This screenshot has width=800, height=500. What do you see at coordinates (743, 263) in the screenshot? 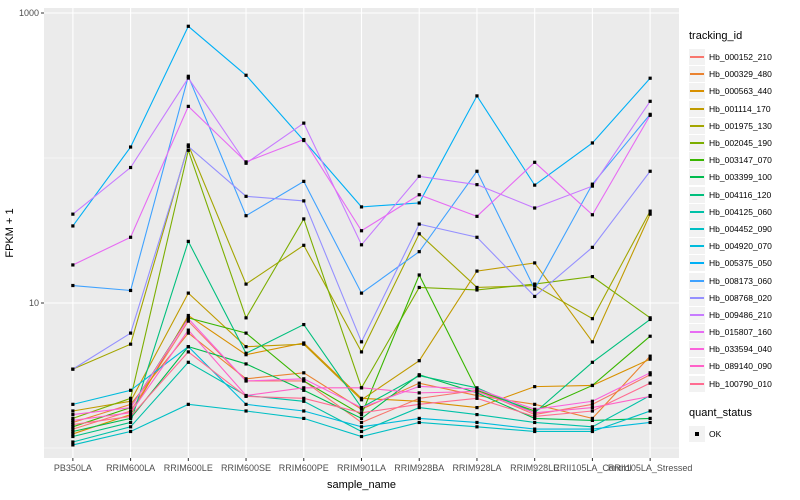
I see `legend-item: Hb_005375_050` at bounding box center [743, 263].